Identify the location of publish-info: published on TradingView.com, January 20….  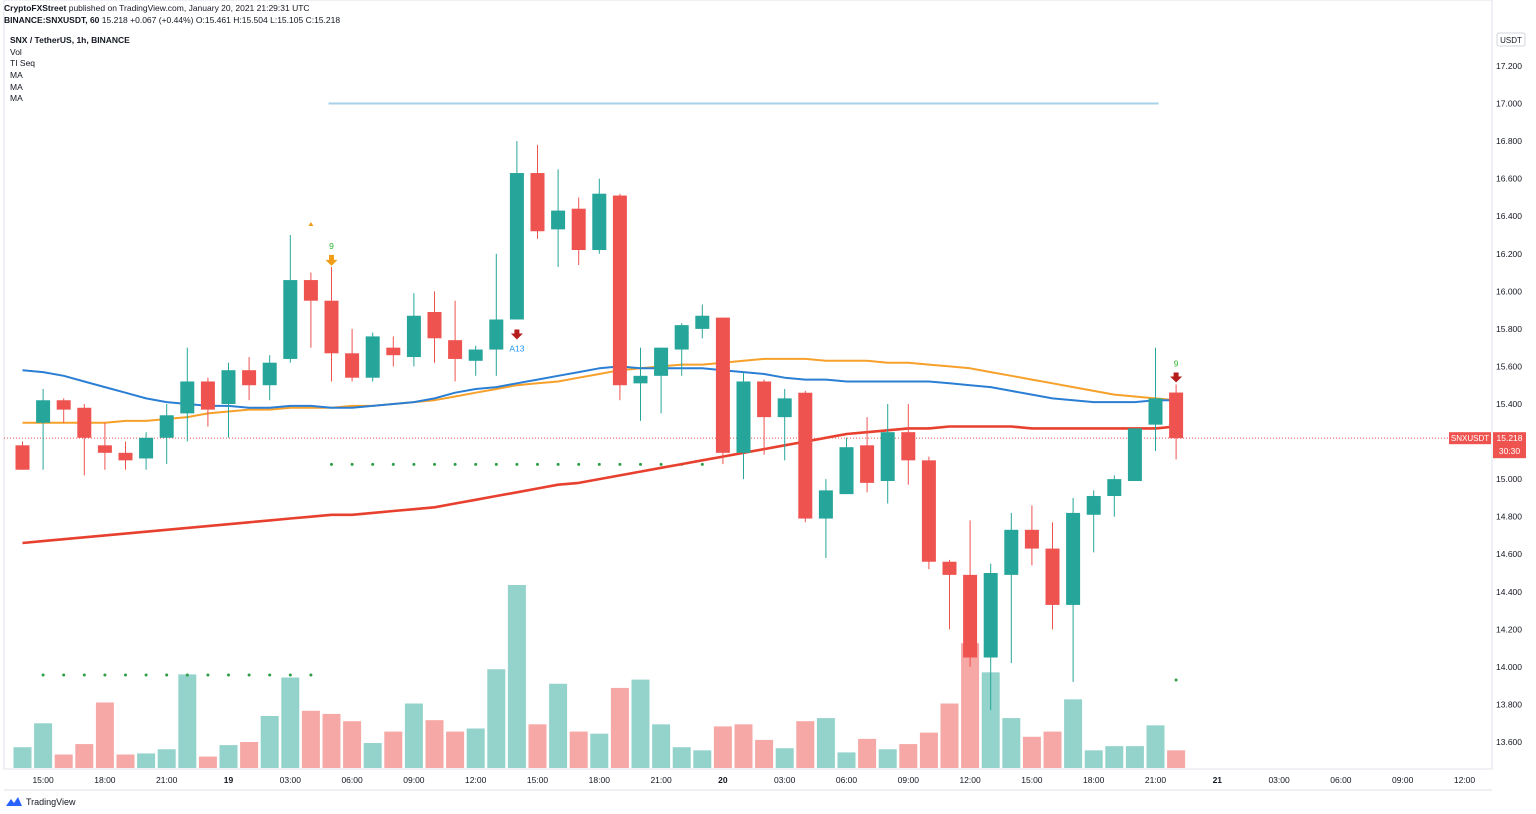
(189, 8).